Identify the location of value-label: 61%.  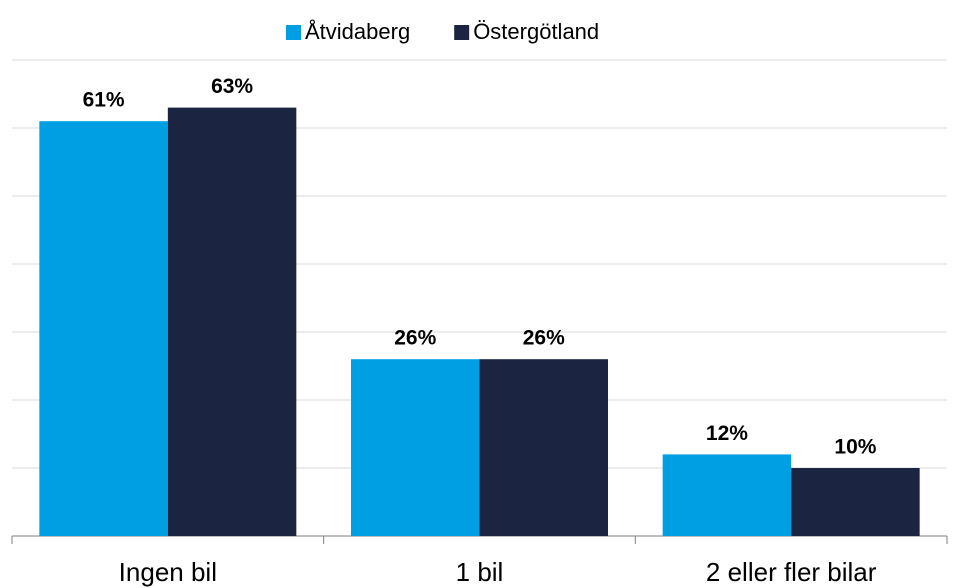
(104, 100).